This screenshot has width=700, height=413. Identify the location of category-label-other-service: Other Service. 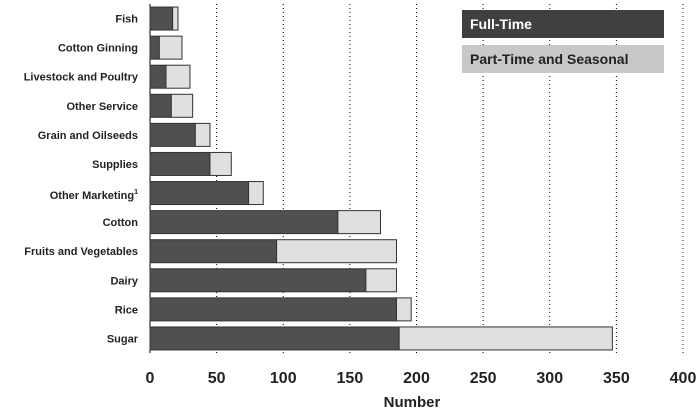
(102, 107).